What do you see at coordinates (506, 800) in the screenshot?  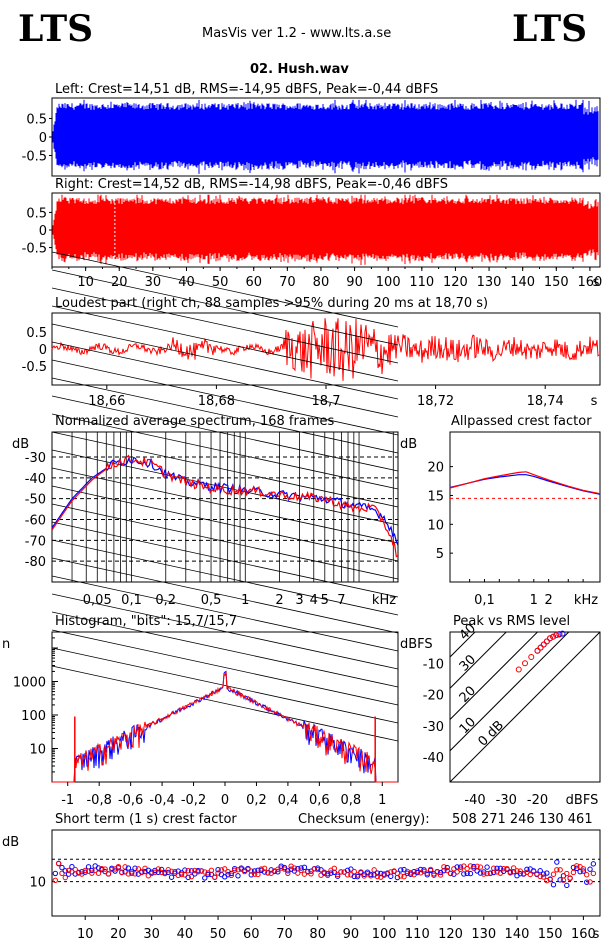 I see `peak-vs-rms-xtick: -30` at bounding box center [506, 800].